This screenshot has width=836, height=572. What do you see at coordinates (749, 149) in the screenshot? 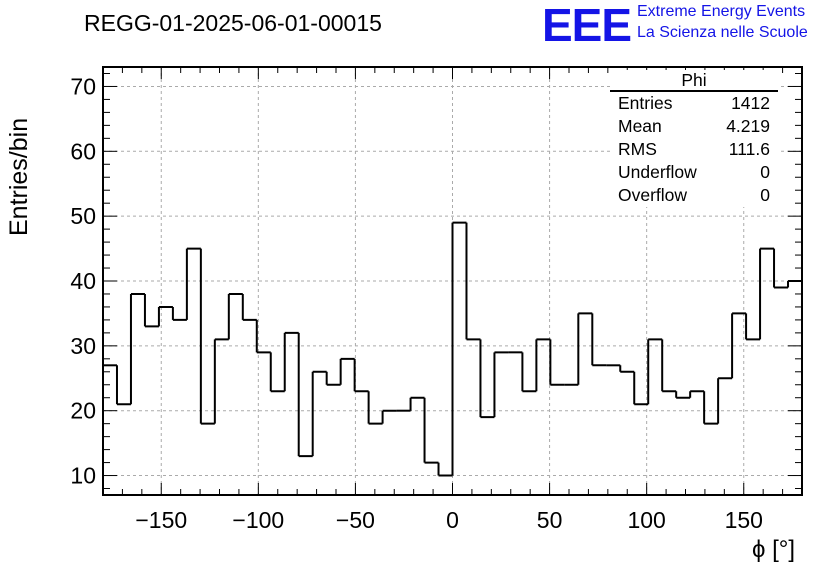
I see `stats-value: 111.6` at bounding box center [749, 149].